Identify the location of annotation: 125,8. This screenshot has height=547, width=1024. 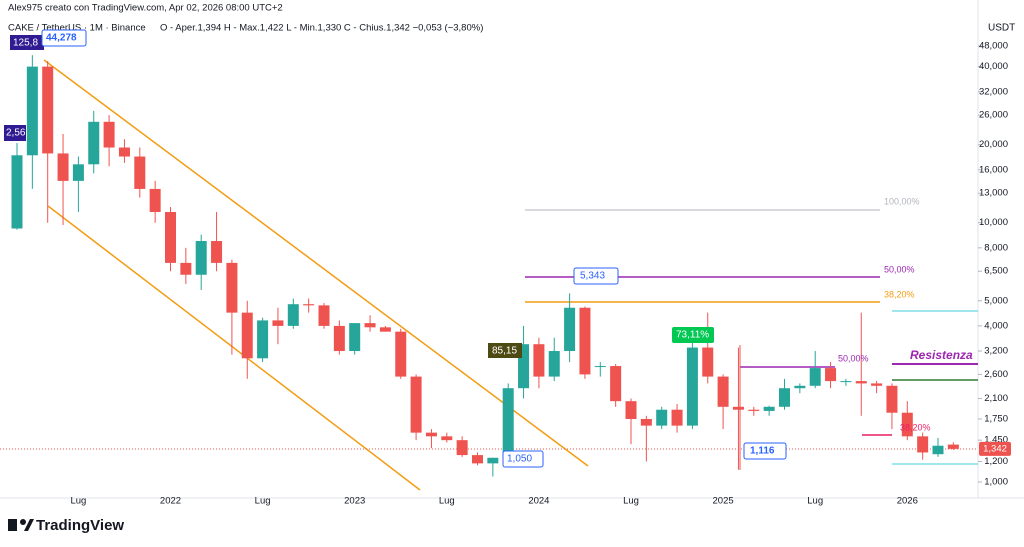
(25, 43).